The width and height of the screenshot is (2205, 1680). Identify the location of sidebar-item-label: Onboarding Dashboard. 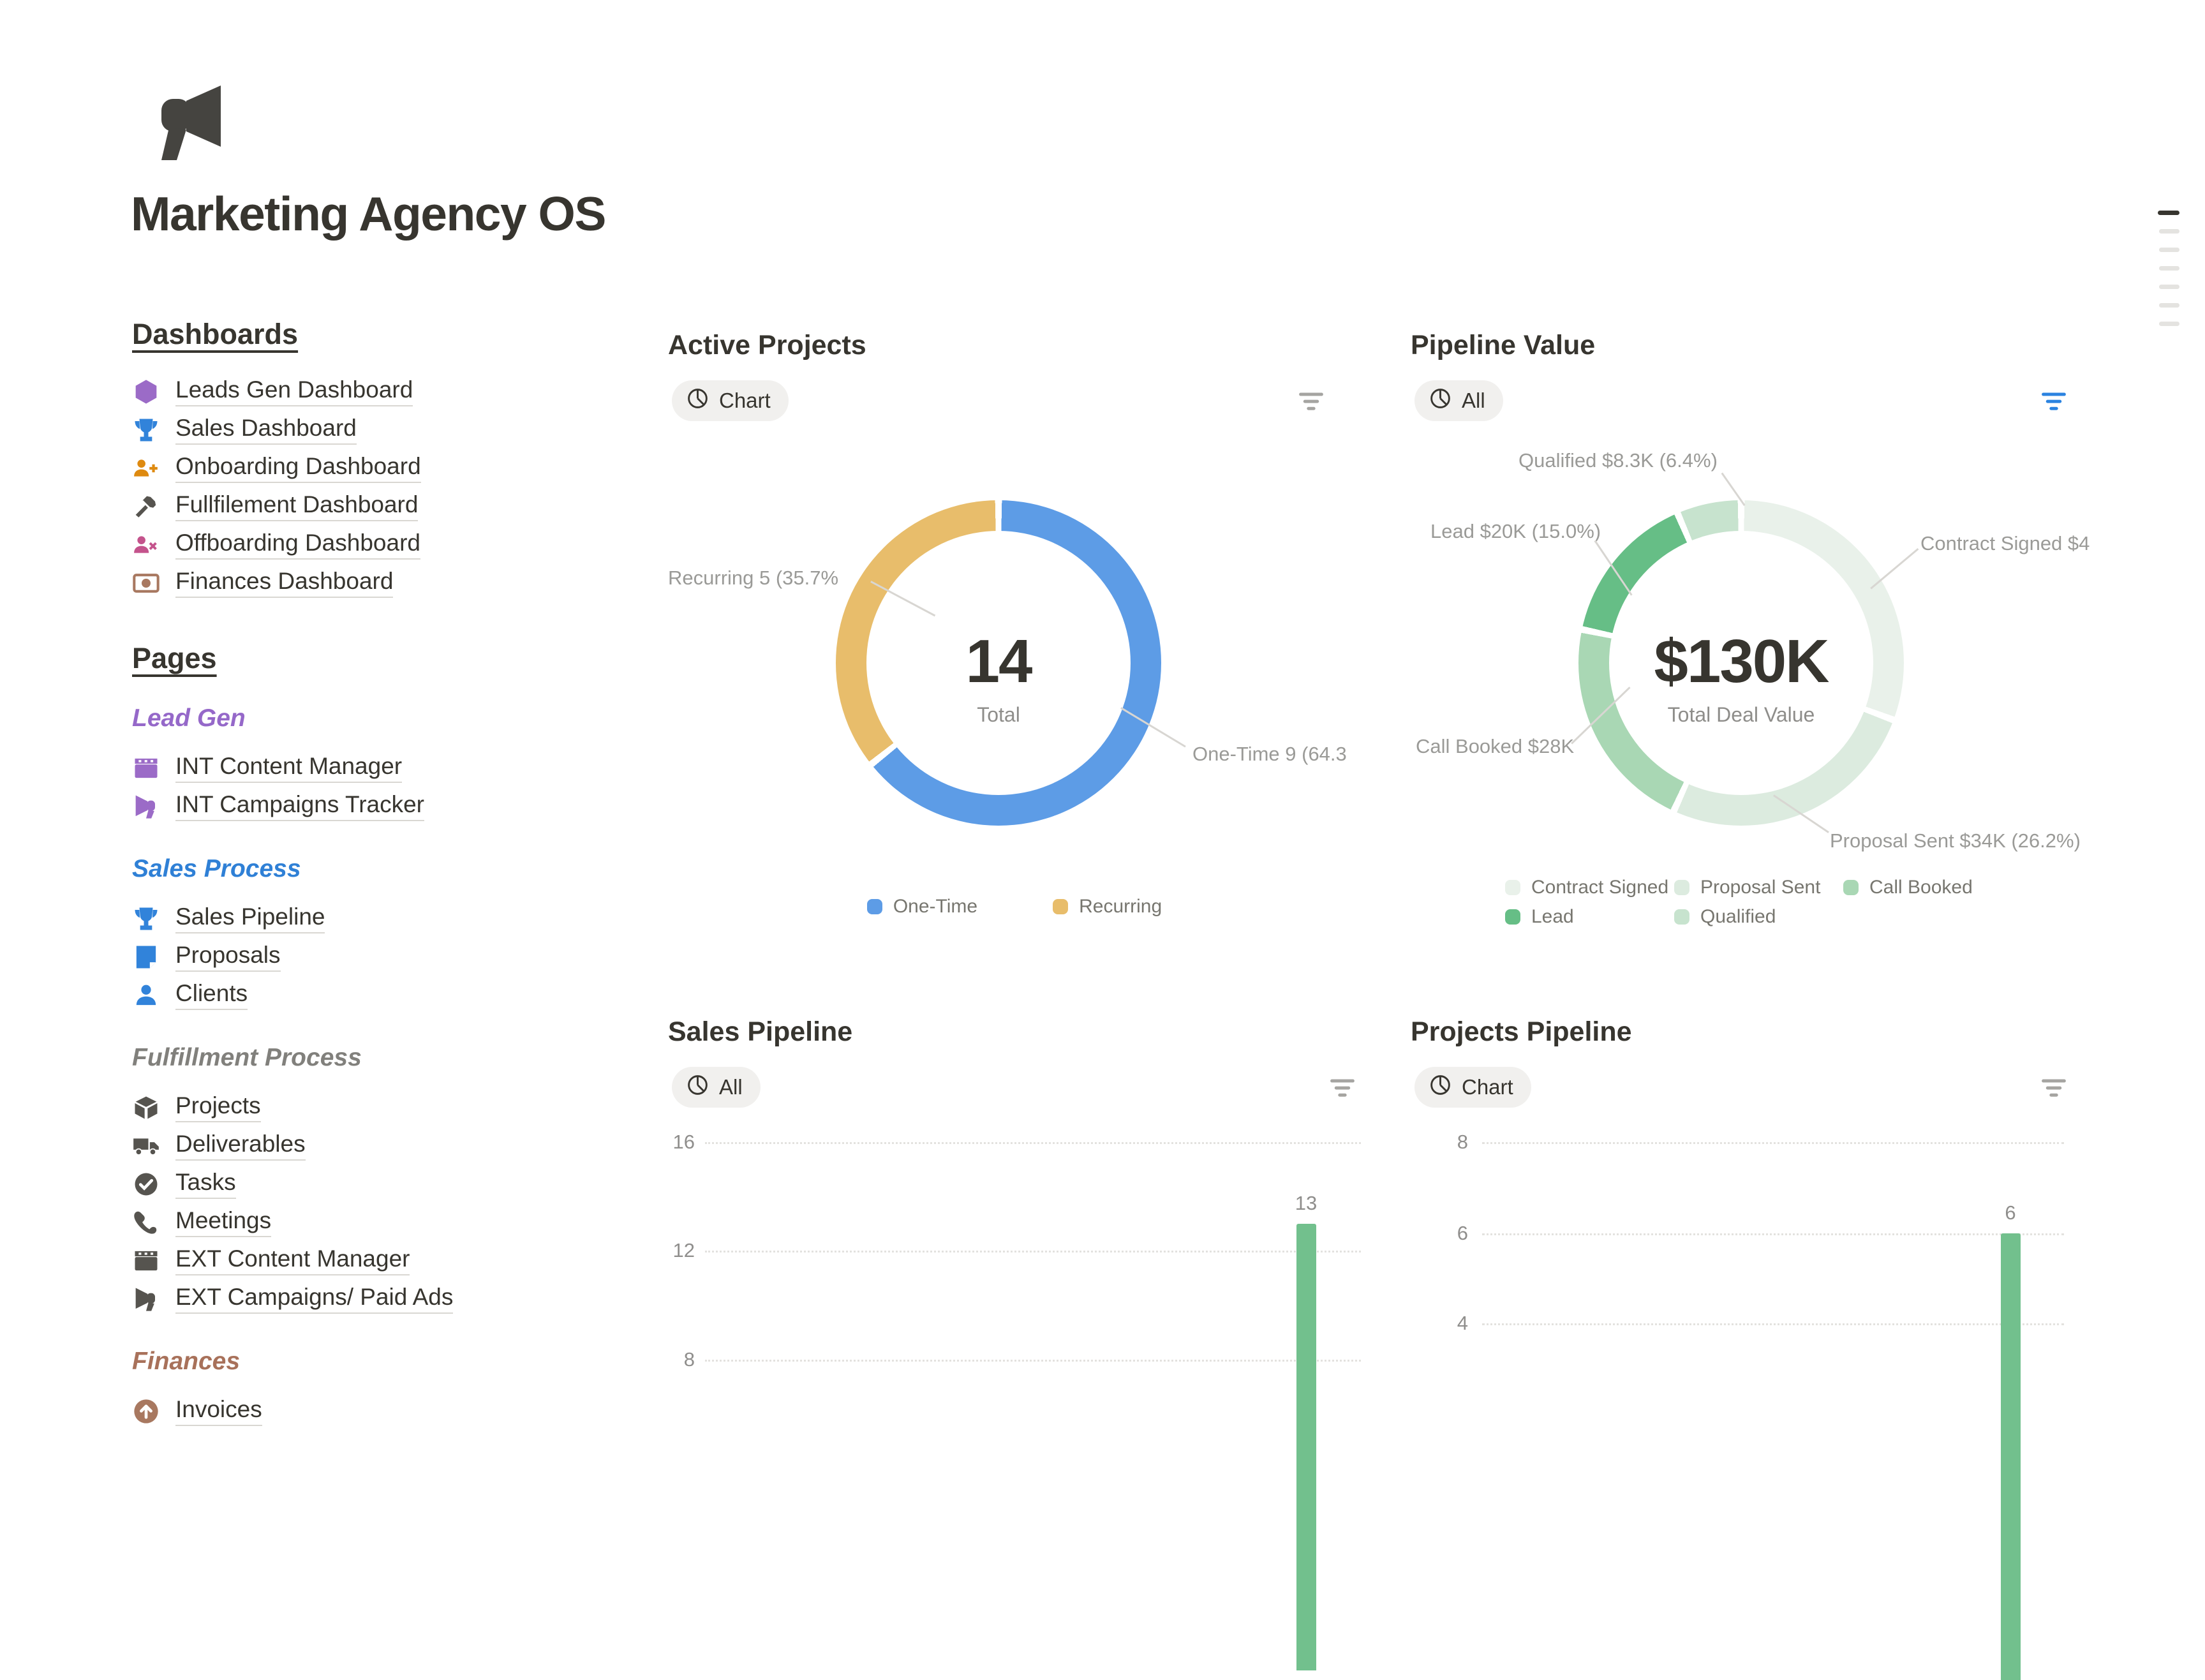
(298, 468).